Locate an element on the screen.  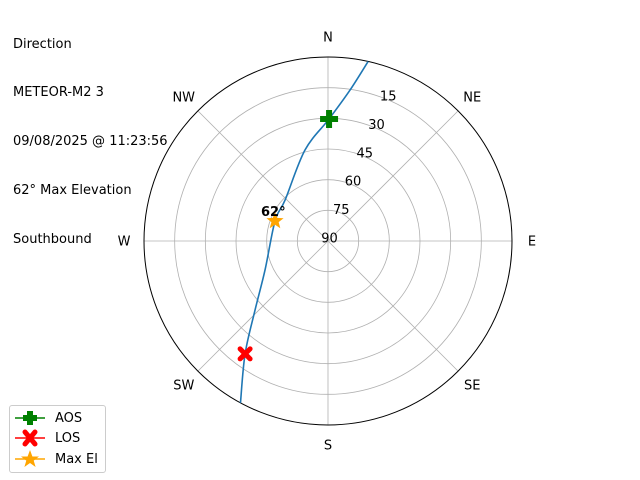
elevation-tick-label: 75 is located at coordinates (341, 210).